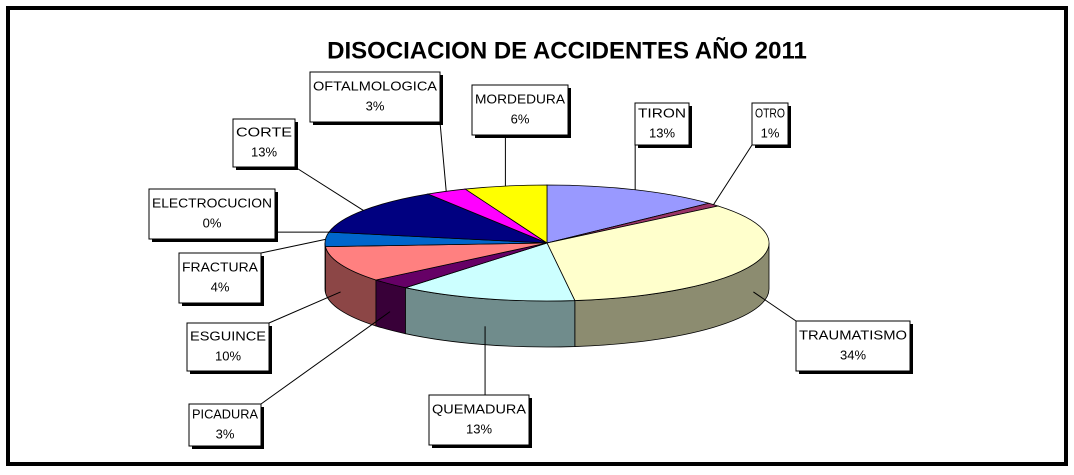 This screenshot has width=1074, height=475. What do you see at coordinates (225, 413) in the screenshot?
I see `label-name: PICADURA` at bounding box center [225, 413].